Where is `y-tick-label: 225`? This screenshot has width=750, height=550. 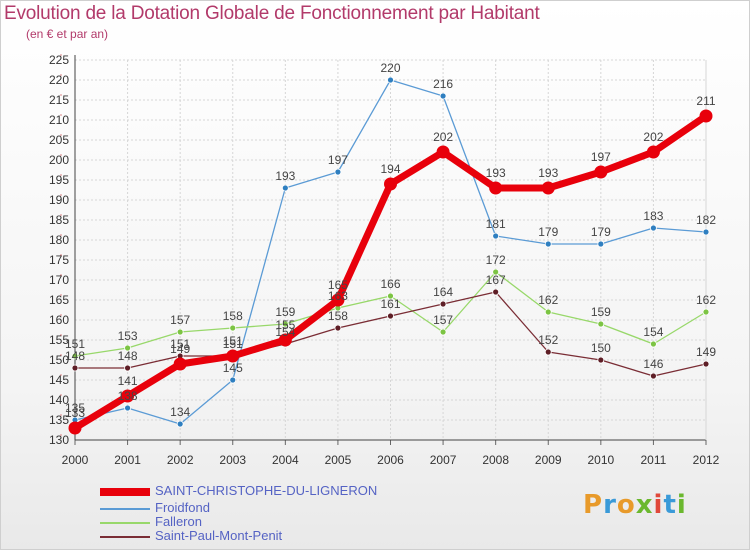
y-tick-label: 225 is located at coordinates (59, 60).